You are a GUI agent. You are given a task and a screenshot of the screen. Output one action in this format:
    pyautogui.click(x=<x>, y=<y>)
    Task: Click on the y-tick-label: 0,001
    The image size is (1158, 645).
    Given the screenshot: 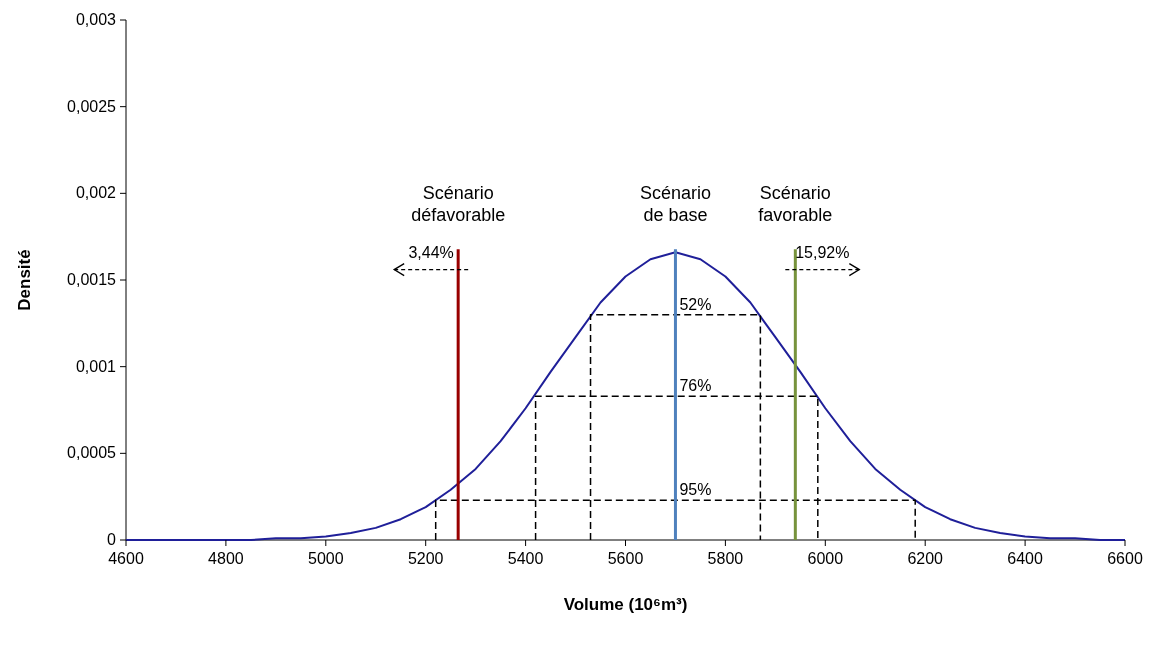 What is the action you would take?
    pyautogui.click(x=96, y=366)
    